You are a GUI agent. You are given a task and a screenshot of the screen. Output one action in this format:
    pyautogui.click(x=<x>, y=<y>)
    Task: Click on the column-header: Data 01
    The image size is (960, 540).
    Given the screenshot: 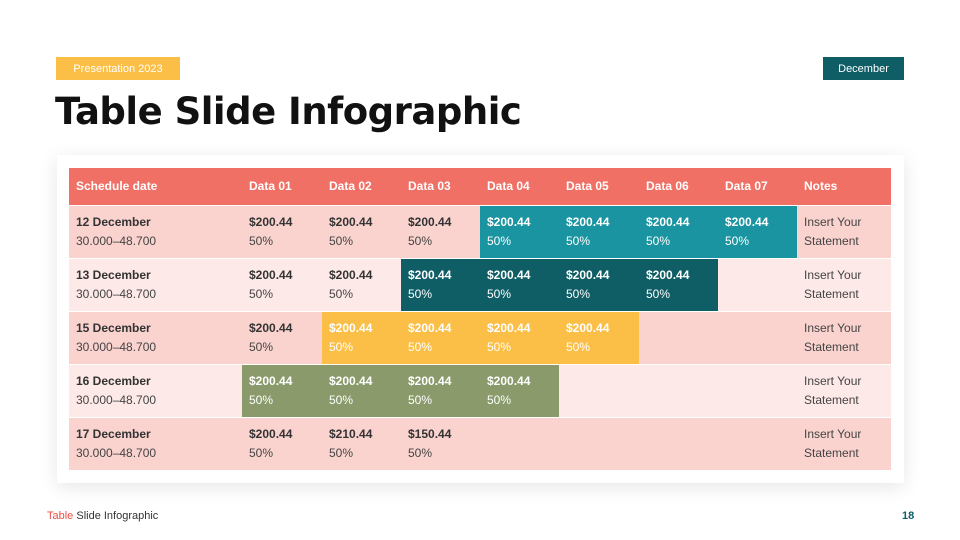 What is the action you would take?
    pyautogui.click(x=270, y=186)
    